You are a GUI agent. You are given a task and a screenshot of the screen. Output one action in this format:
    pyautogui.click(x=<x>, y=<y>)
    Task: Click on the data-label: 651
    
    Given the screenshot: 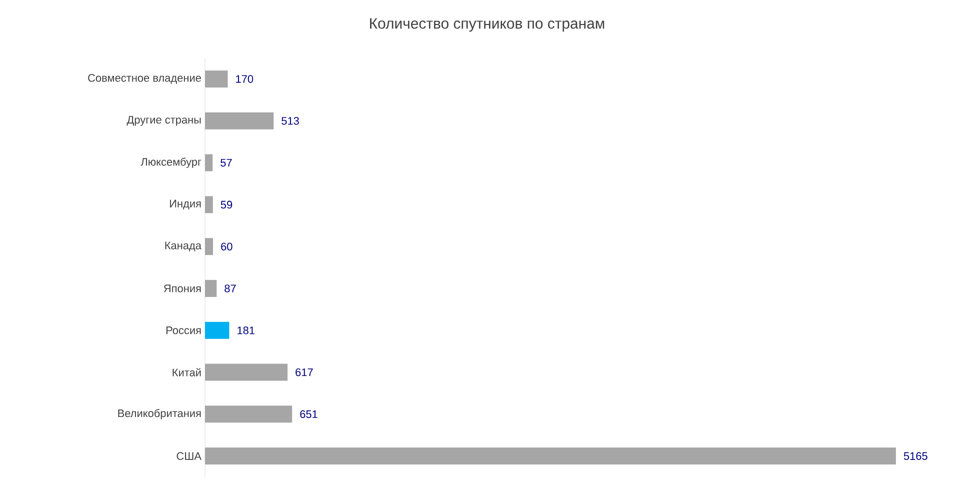 What is the action you would take?
    pyautogui.click(x=309, y=414)
    